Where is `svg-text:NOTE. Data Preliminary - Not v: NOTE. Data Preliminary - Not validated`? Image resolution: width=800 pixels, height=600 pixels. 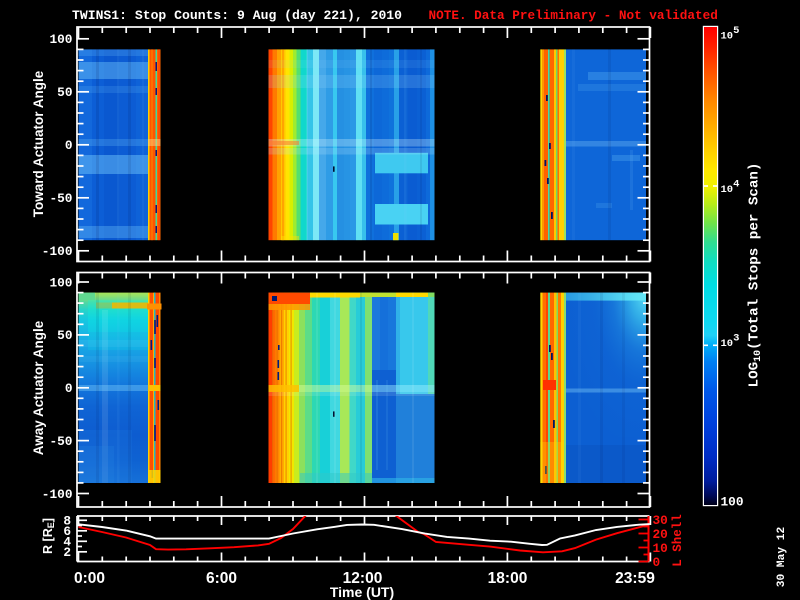 svg-text:NOTE. Data Preliminary - Not v: NOTE. Data Preliminary - Not validated is located at coordinates (573, 15).